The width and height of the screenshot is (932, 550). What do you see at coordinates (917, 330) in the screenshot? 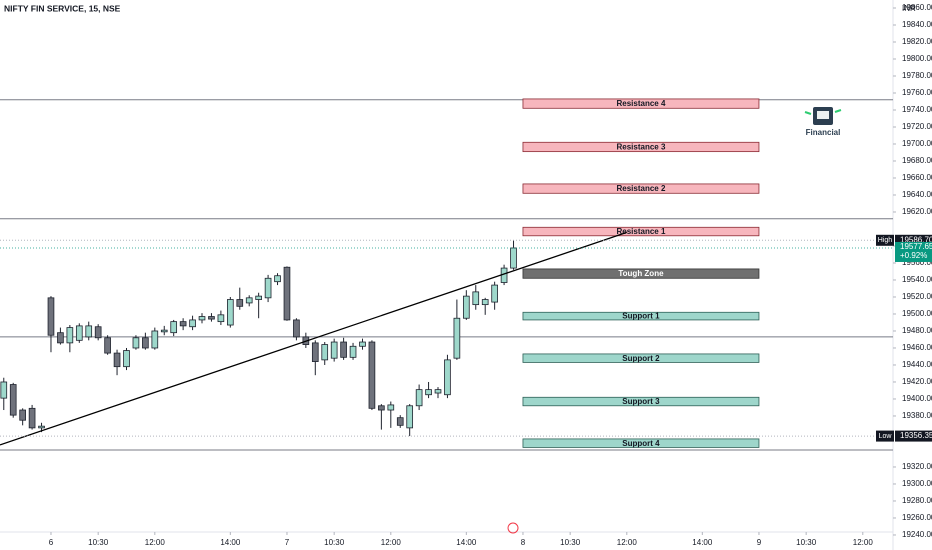
I see `y-tick-label: 19480.00` at bounding box center [917, 330].